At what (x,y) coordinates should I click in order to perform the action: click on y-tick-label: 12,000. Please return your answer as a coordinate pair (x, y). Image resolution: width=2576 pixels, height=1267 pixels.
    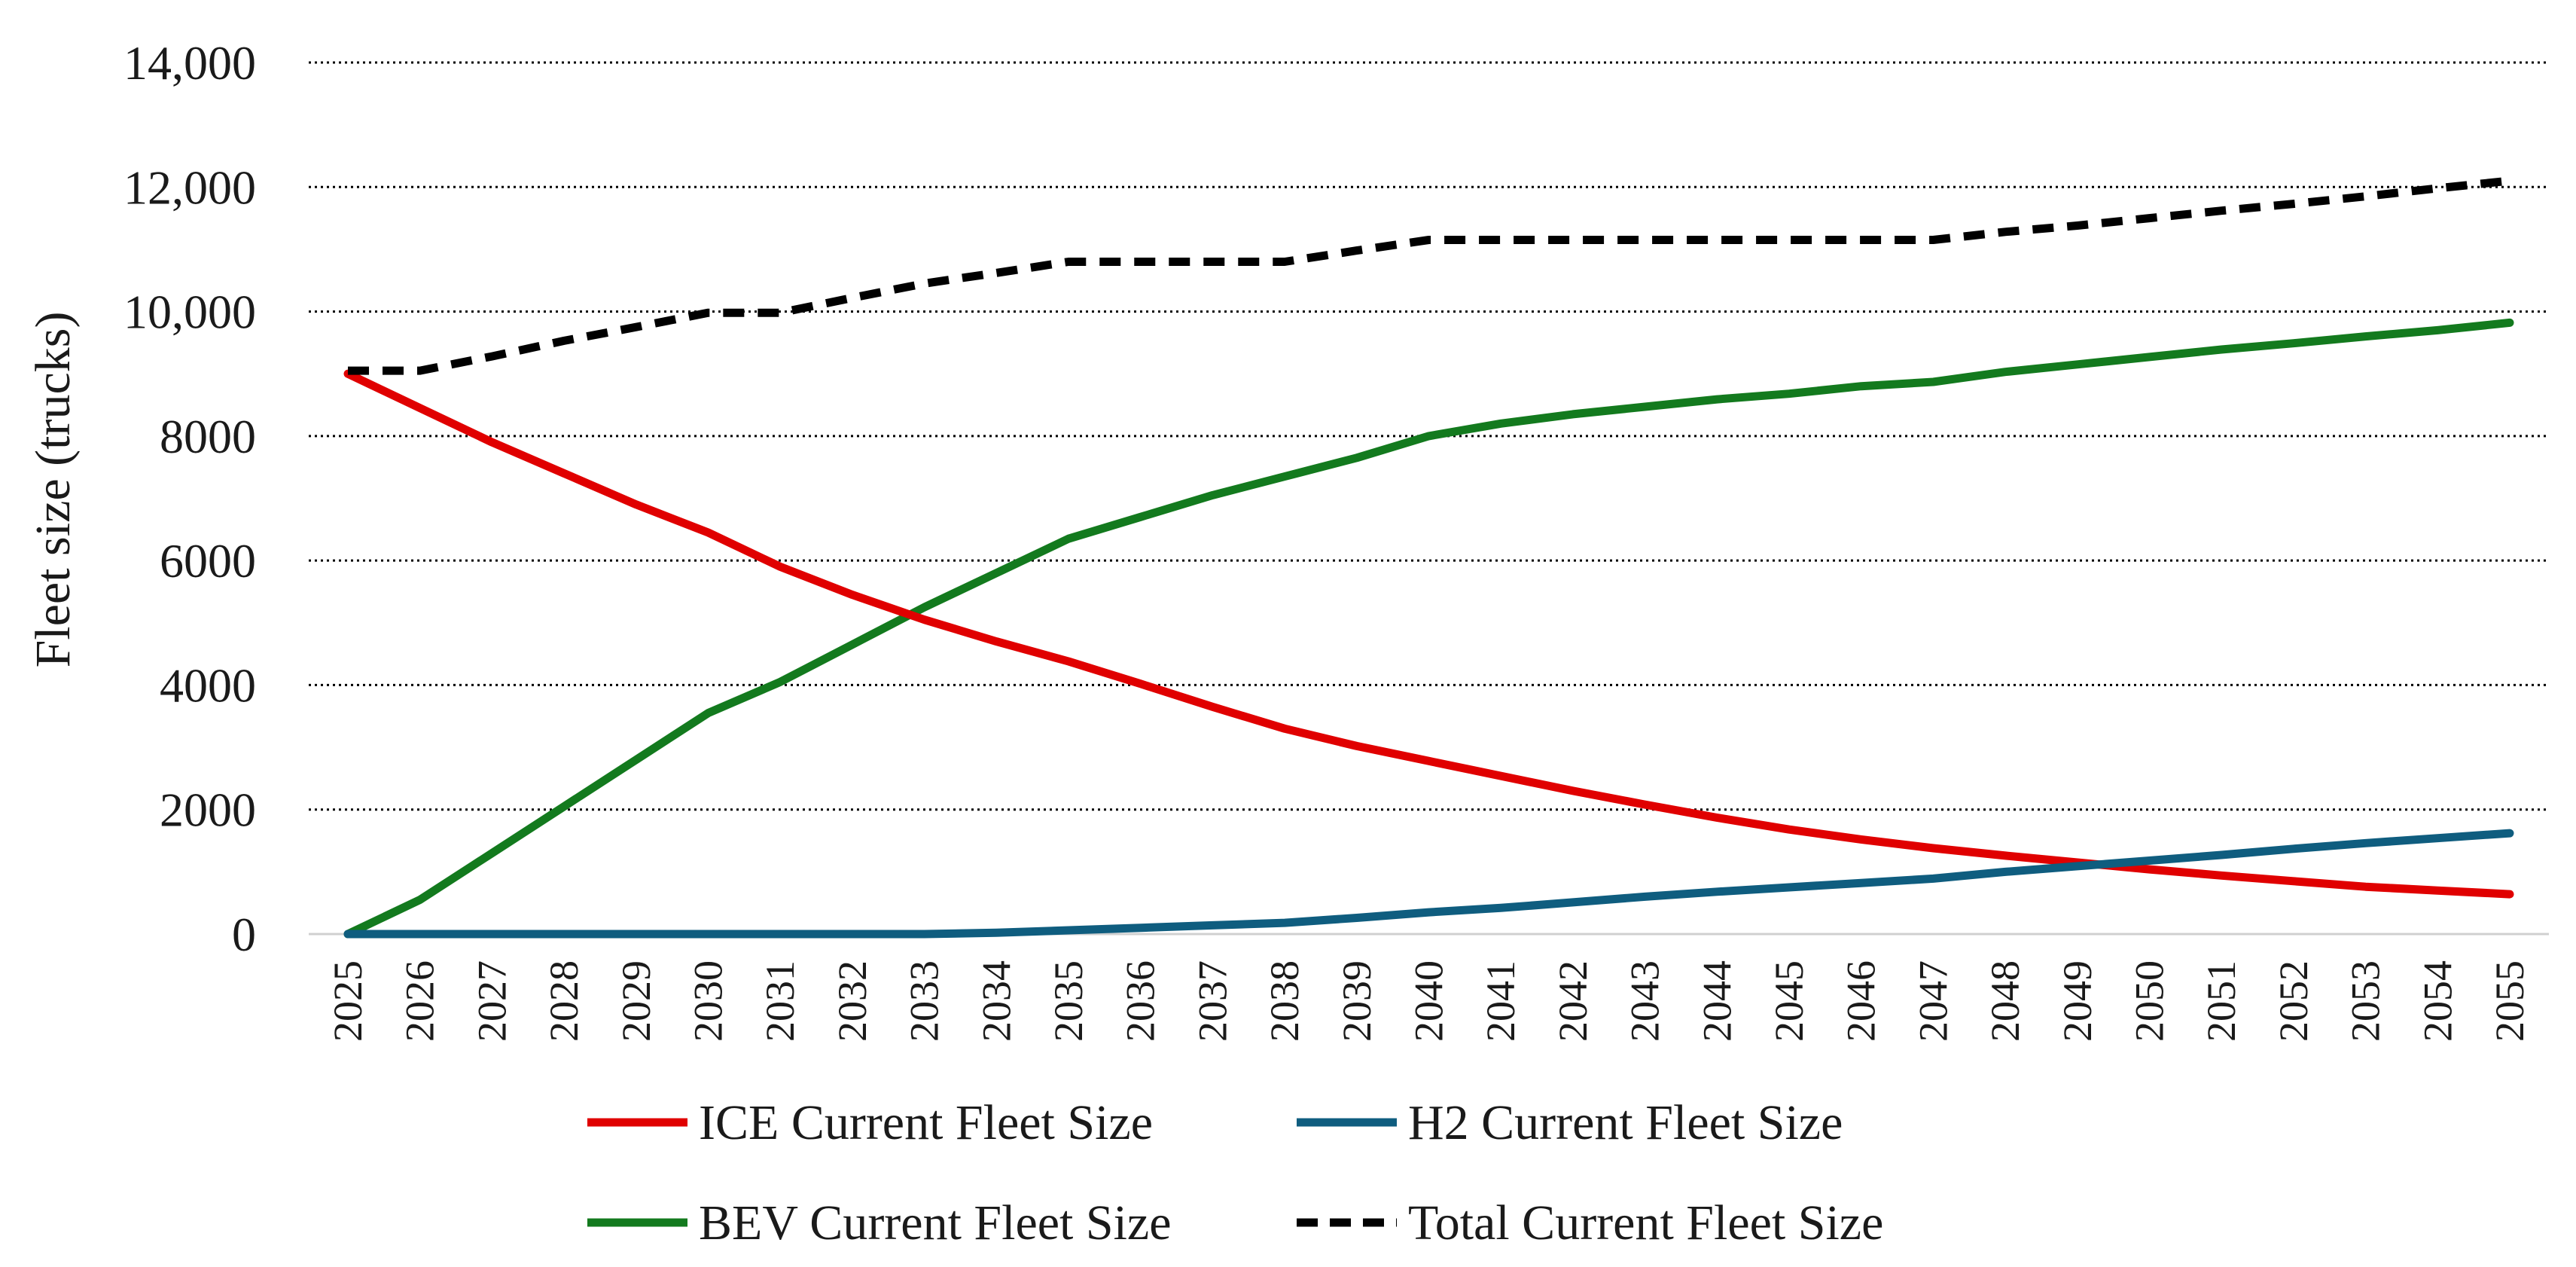
    Looking at the image, I should click on (189, 187).